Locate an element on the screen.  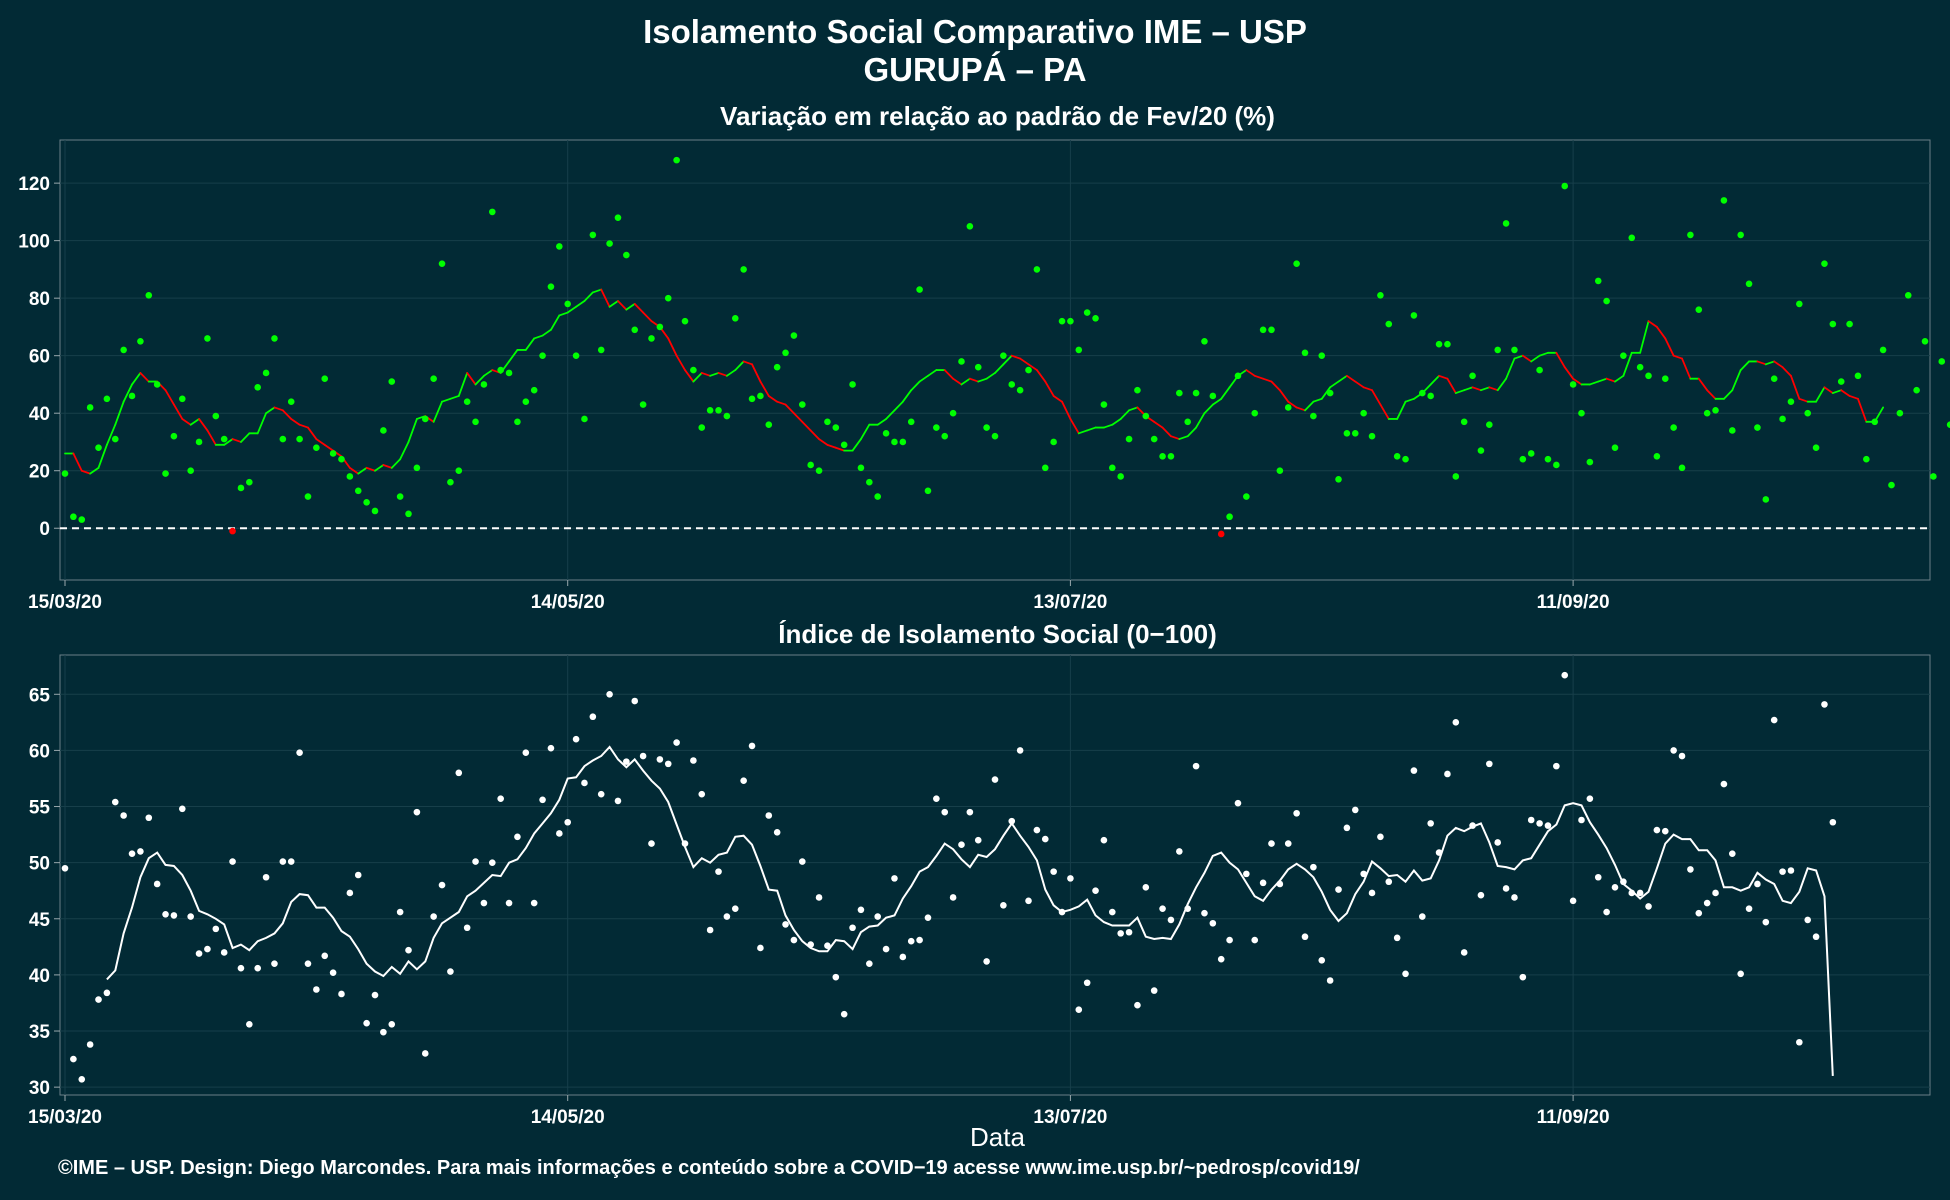
x-tick-label: 14/05/20 is located at coordinates (568, 1117).